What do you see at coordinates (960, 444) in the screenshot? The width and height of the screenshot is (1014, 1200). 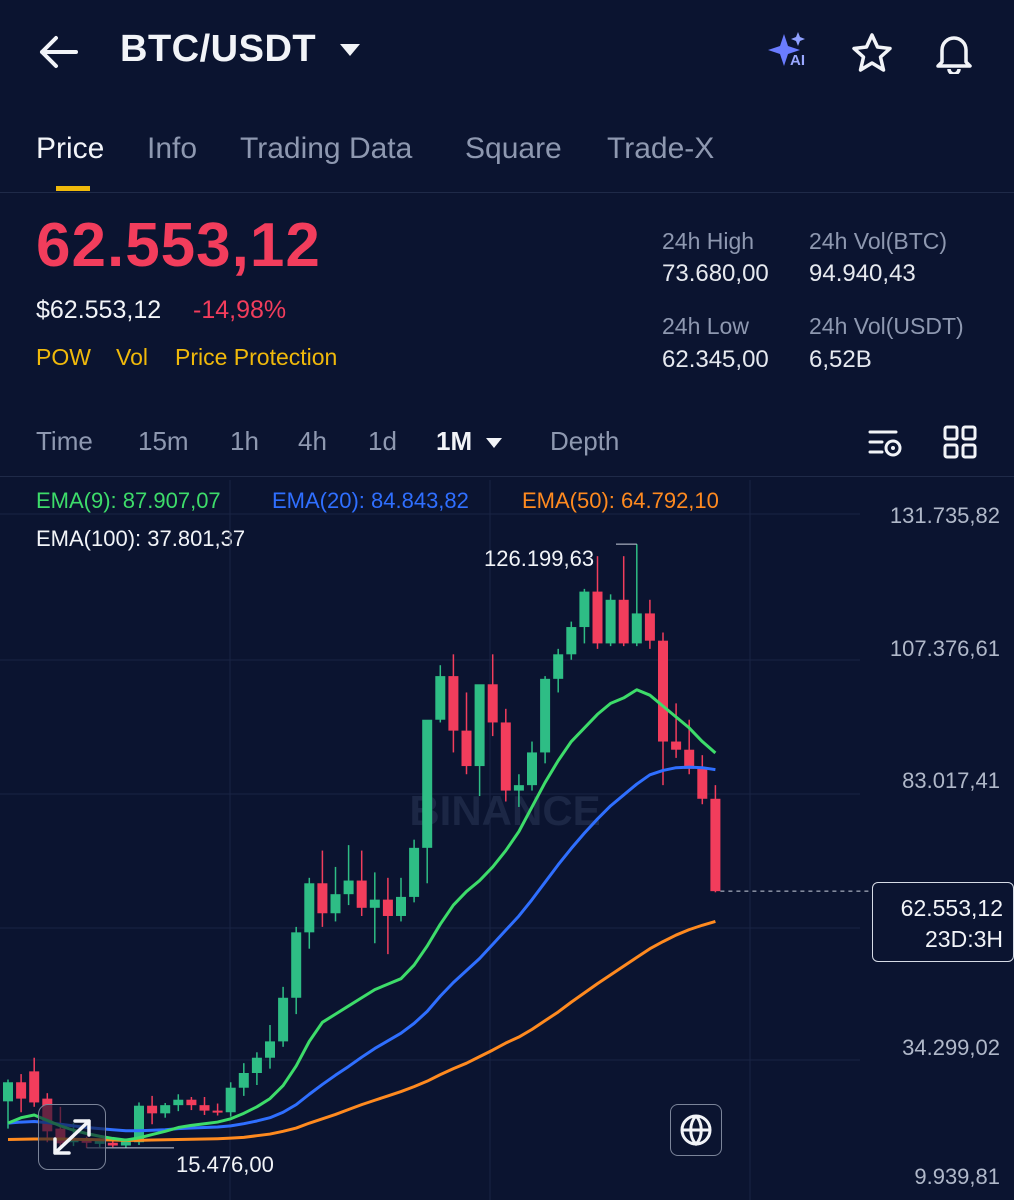 I see `grid-layout-icon` at bounding box center [960, 444].